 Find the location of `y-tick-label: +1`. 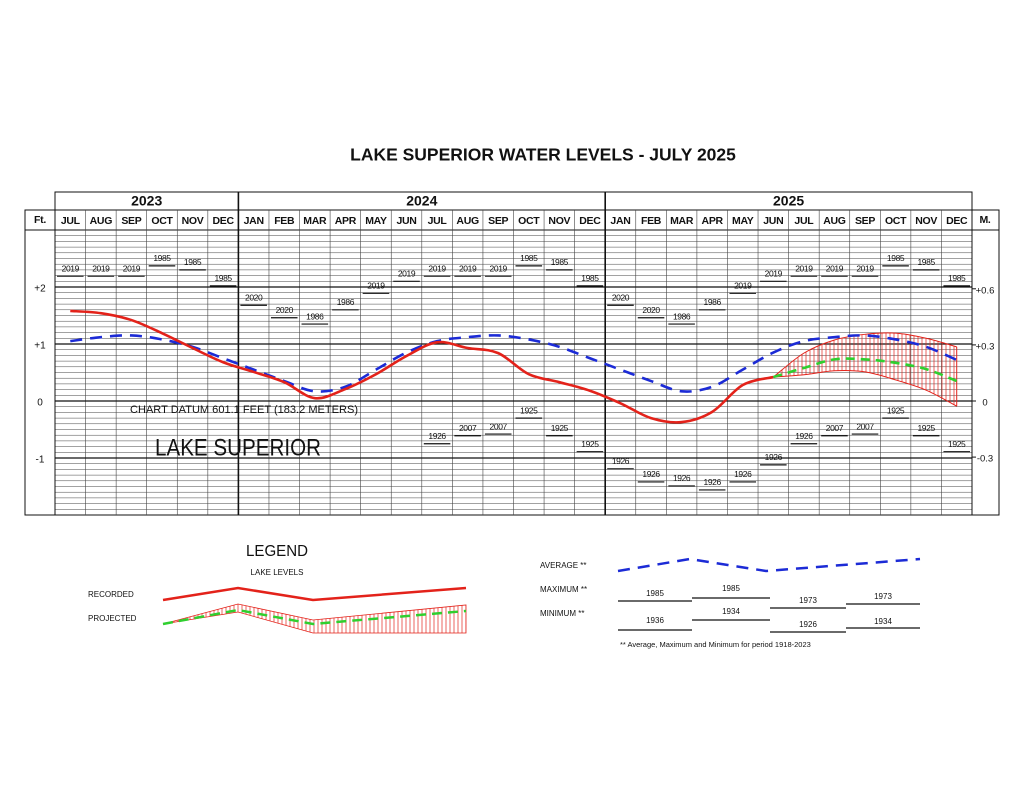

y-tick-label: +1 is located at coordinates (40, 346).